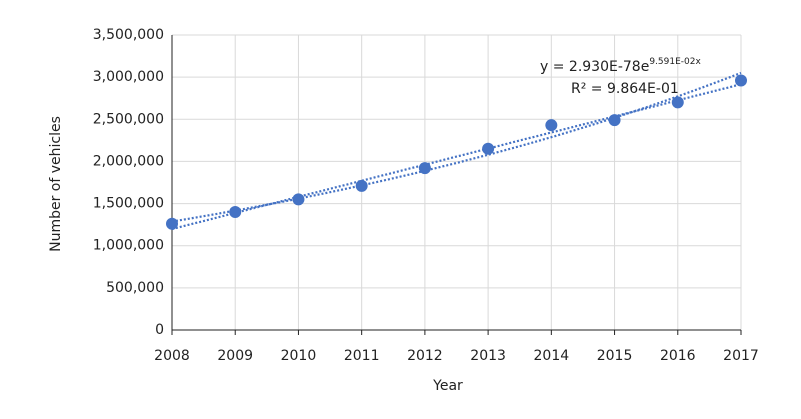 The height and width of the screenshot is (419, 801). What do you see at coordinates (447, 386) in the screenshot?
I see `x-axis-title: Year` at bounding box center [447, 386].